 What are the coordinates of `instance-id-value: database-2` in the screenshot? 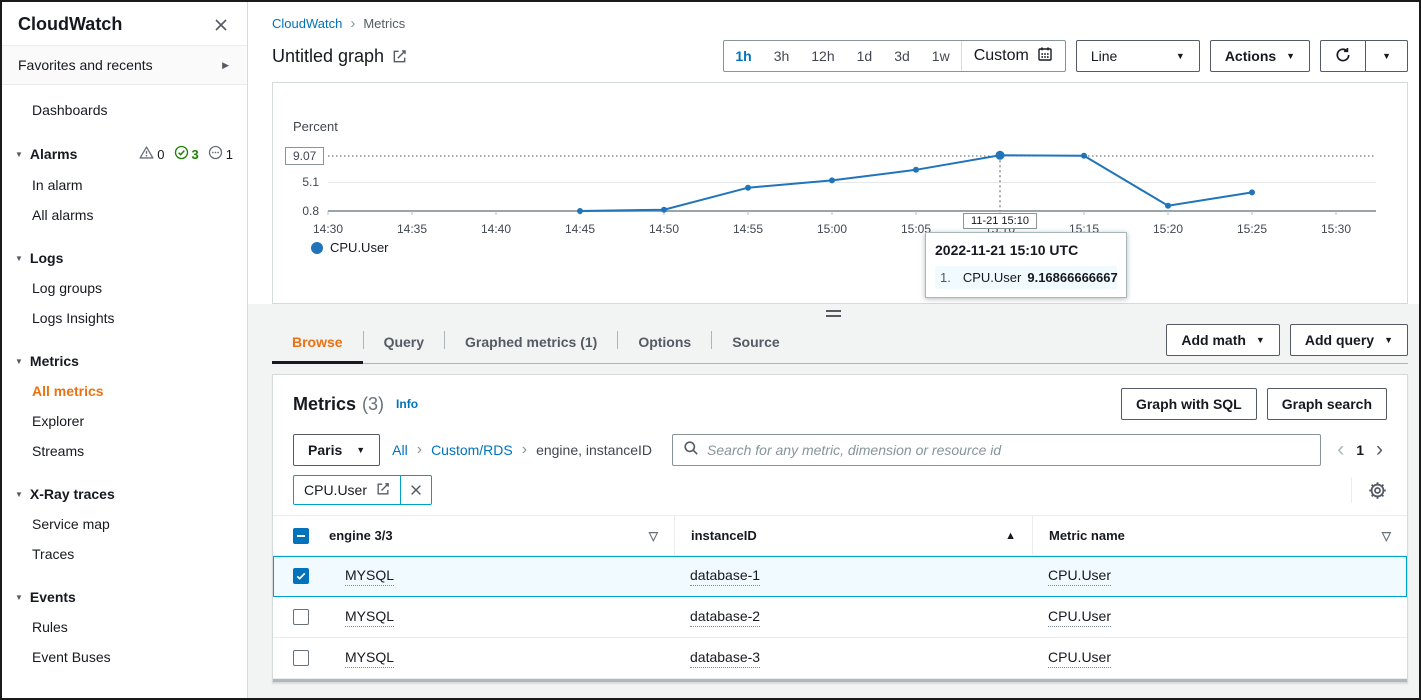 It's located at (725, 617).